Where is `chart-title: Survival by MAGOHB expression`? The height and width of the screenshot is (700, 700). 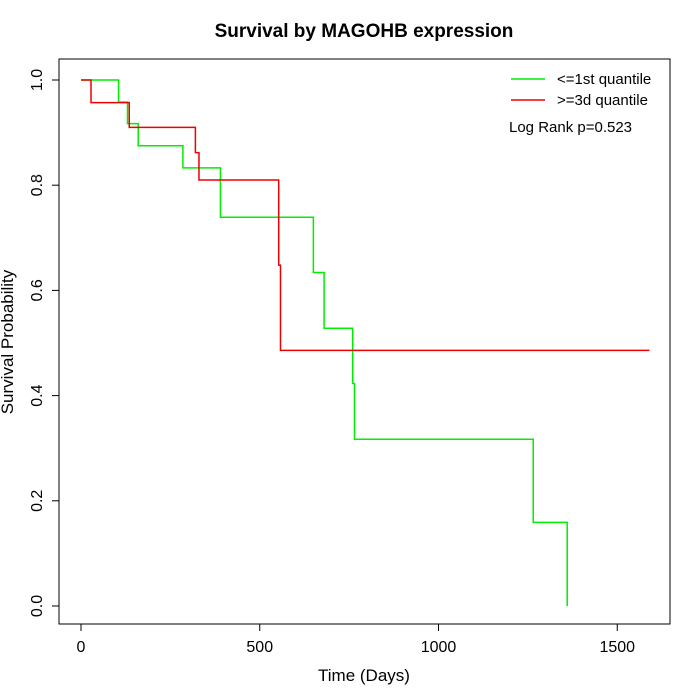 chart-title: Survival by MAGOHB expression is located at coordinates (364, 31).